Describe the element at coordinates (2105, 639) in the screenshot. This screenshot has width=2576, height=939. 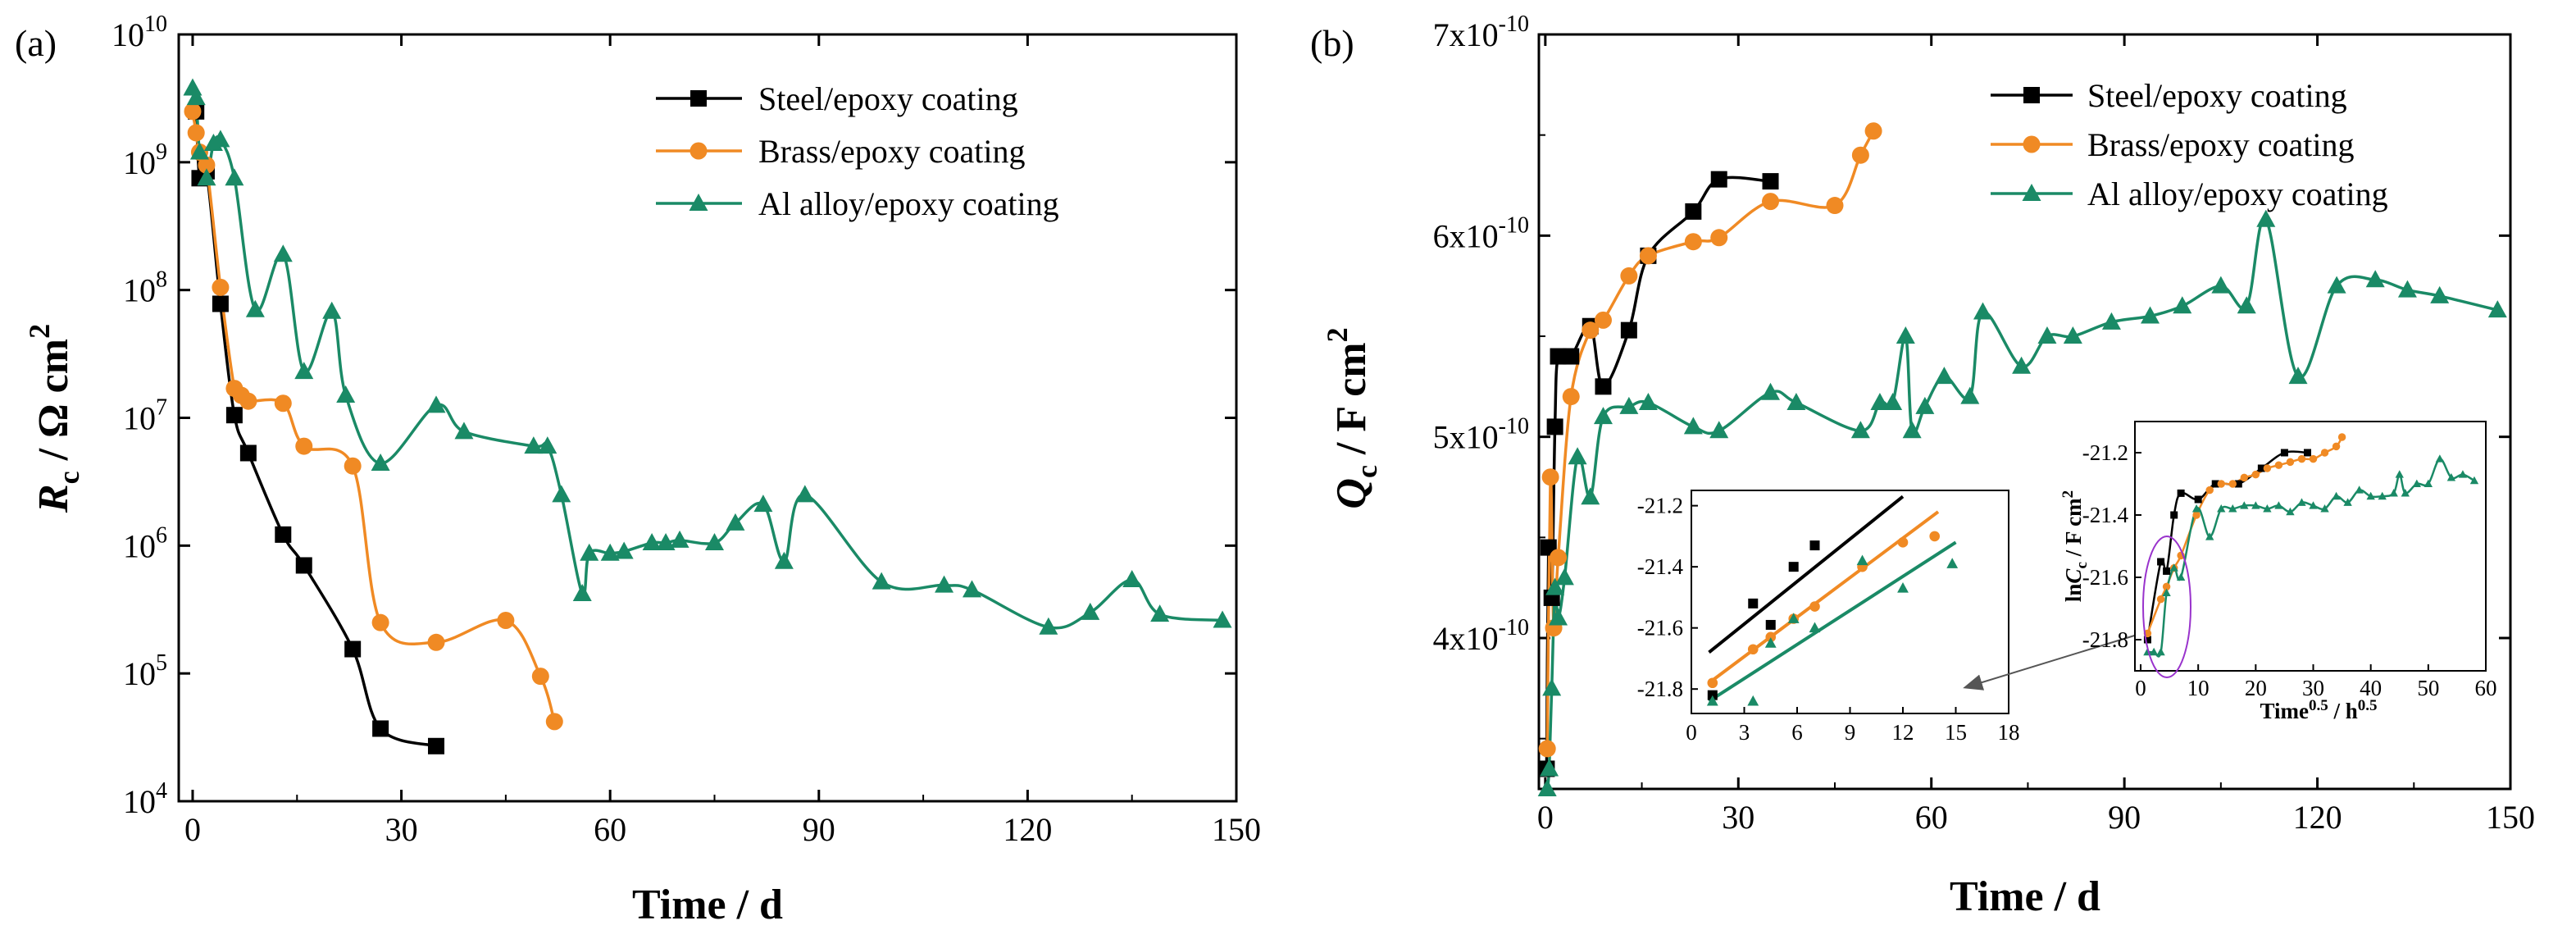
I see `i2-ytick-label: -21.8` at that location.